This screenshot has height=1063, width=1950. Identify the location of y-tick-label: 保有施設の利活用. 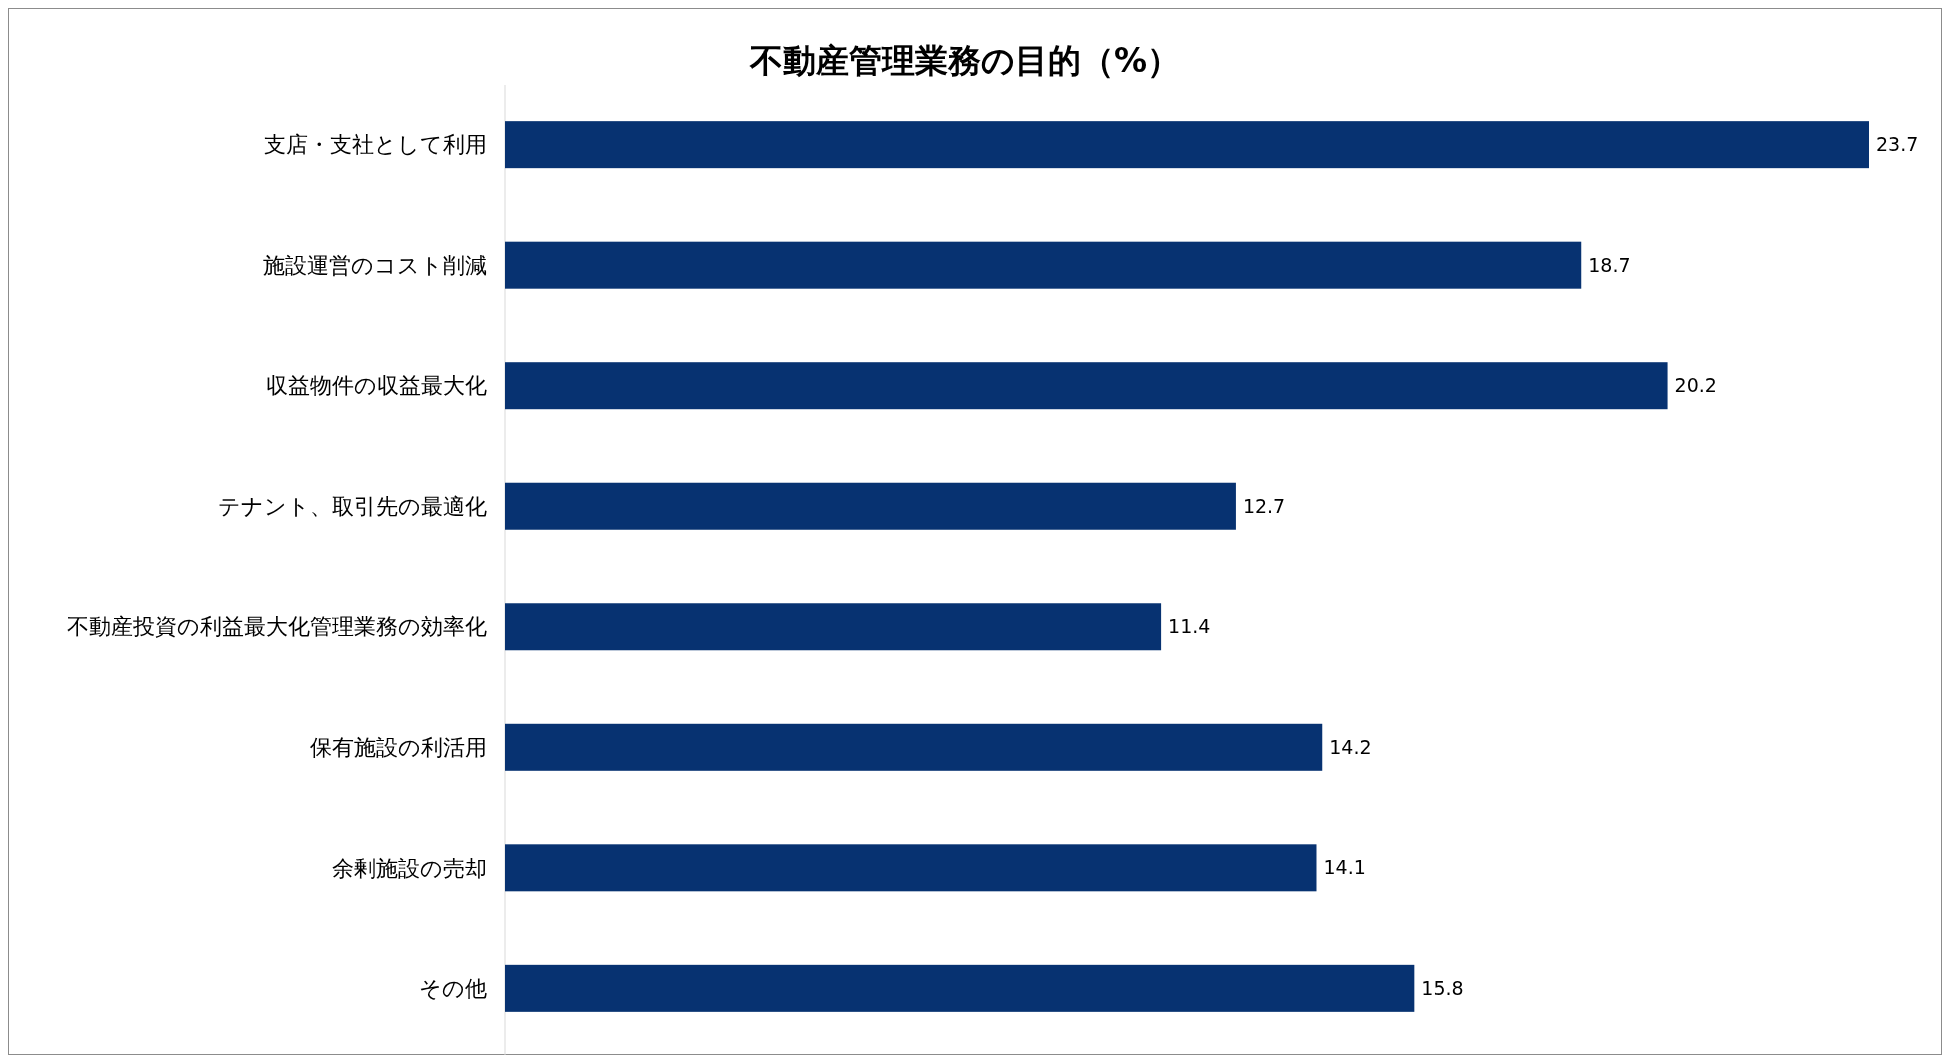
(398, 747).